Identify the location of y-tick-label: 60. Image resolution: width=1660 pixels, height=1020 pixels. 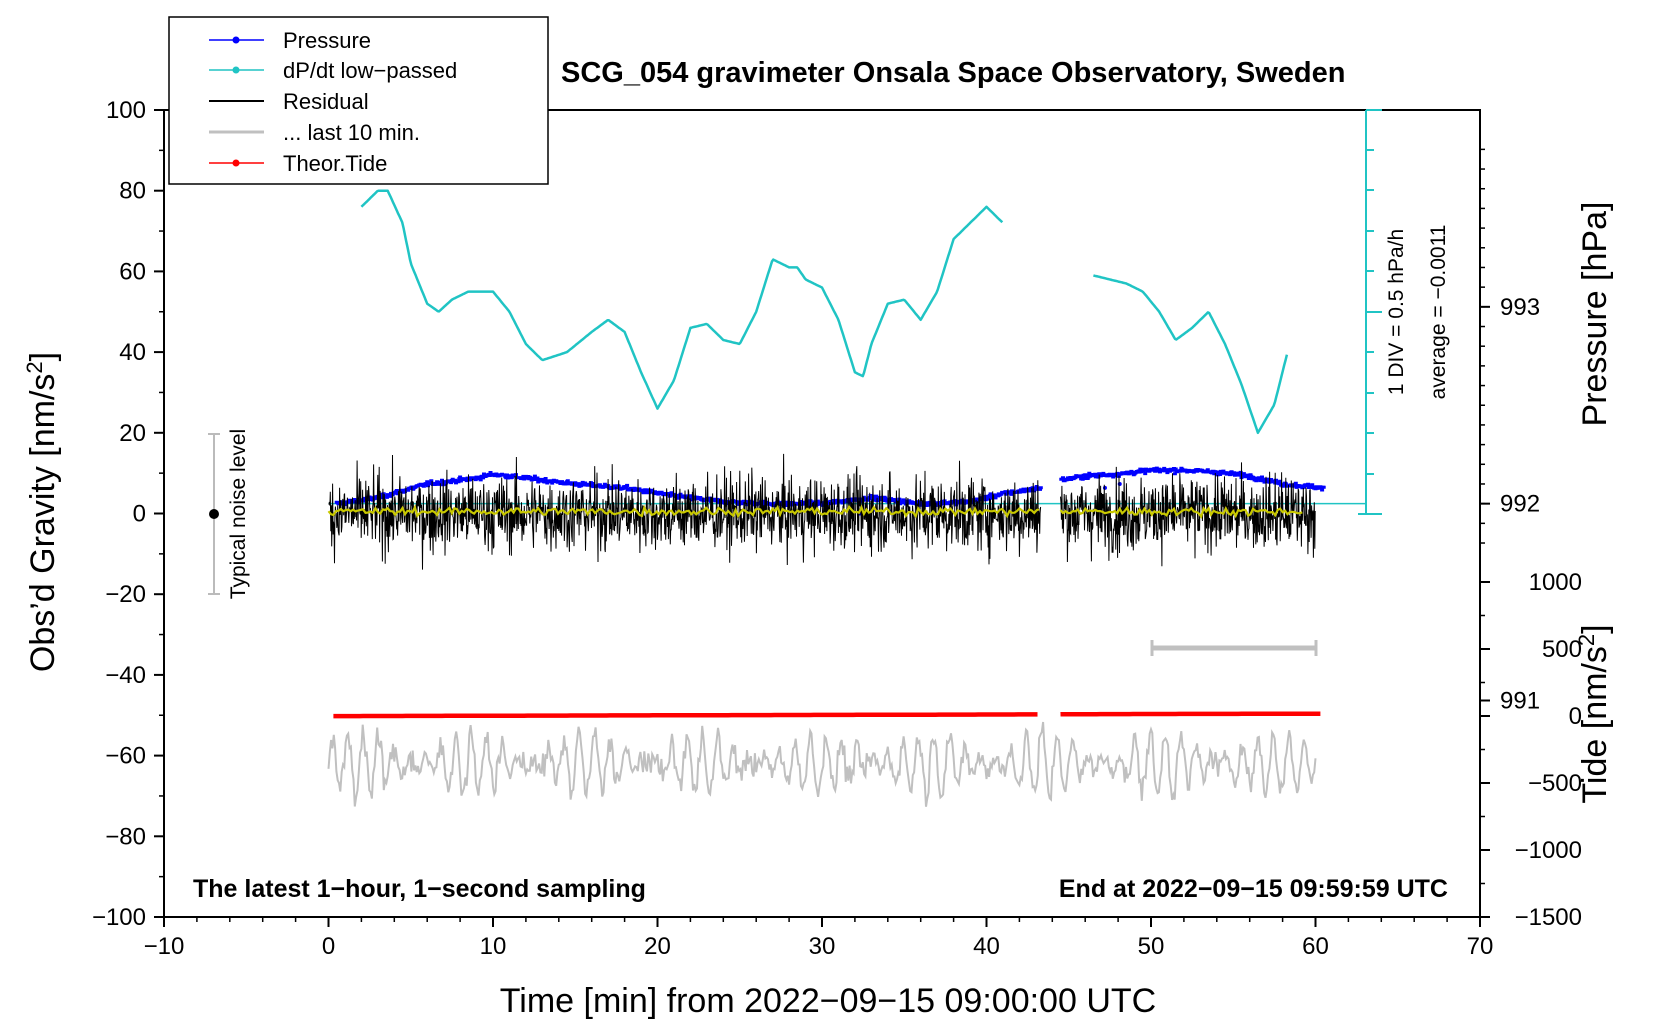
(132, 271).